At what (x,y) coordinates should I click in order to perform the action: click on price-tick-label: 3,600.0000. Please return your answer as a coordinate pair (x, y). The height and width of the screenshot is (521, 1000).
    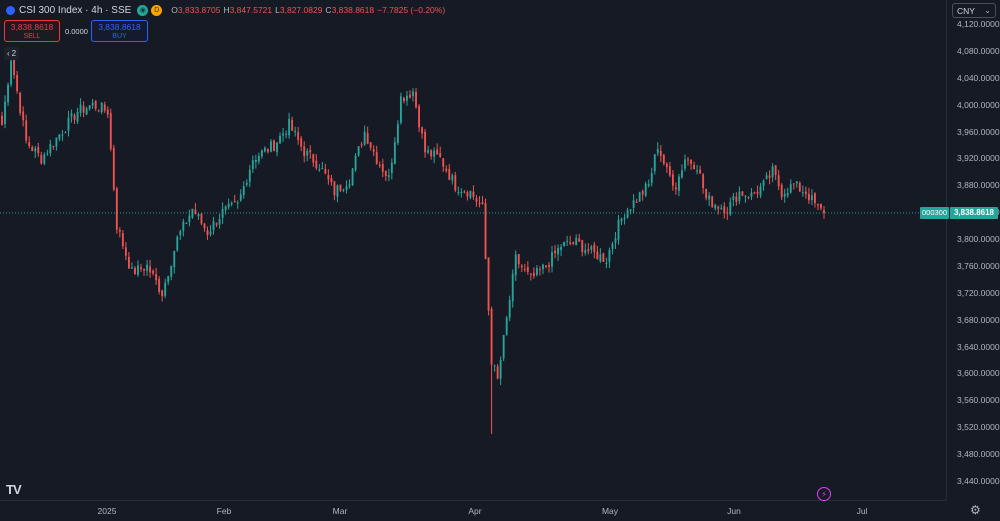
    Looking at the image, I should click on (978, 373).